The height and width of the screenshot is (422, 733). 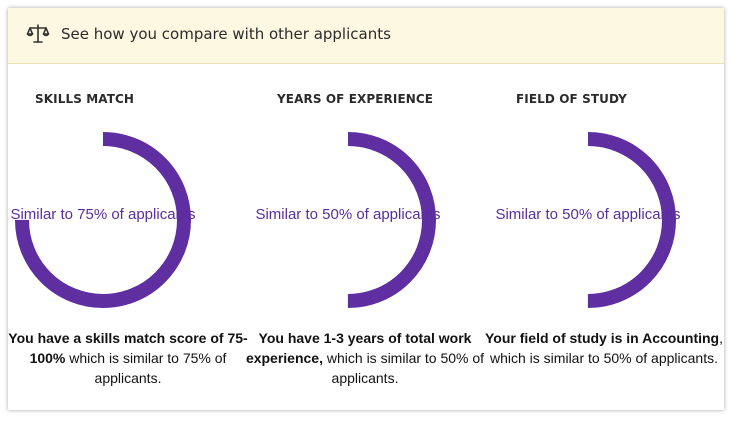 I want to click on experience-title: YEARS OF EXPERIENCE, so click(x=355, y=99).